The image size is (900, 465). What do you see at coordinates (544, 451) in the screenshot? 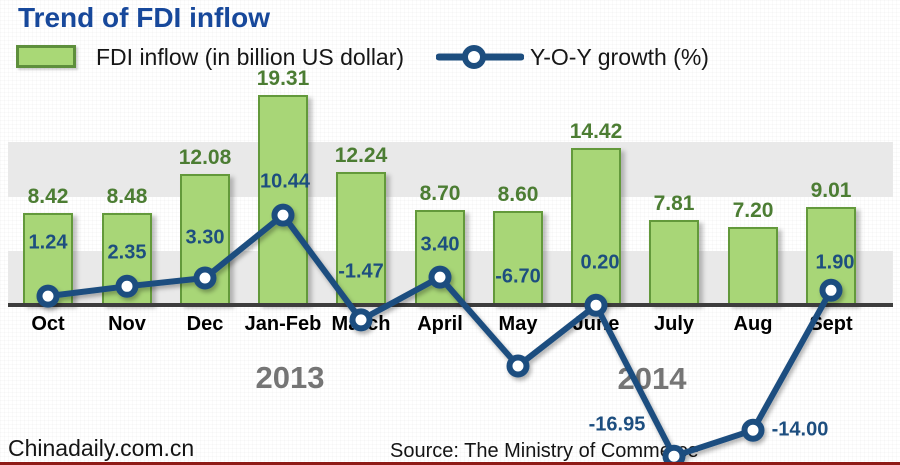
I see `source-credit: Source: The Ministry of Commerce` at bounding box center [544, 451].